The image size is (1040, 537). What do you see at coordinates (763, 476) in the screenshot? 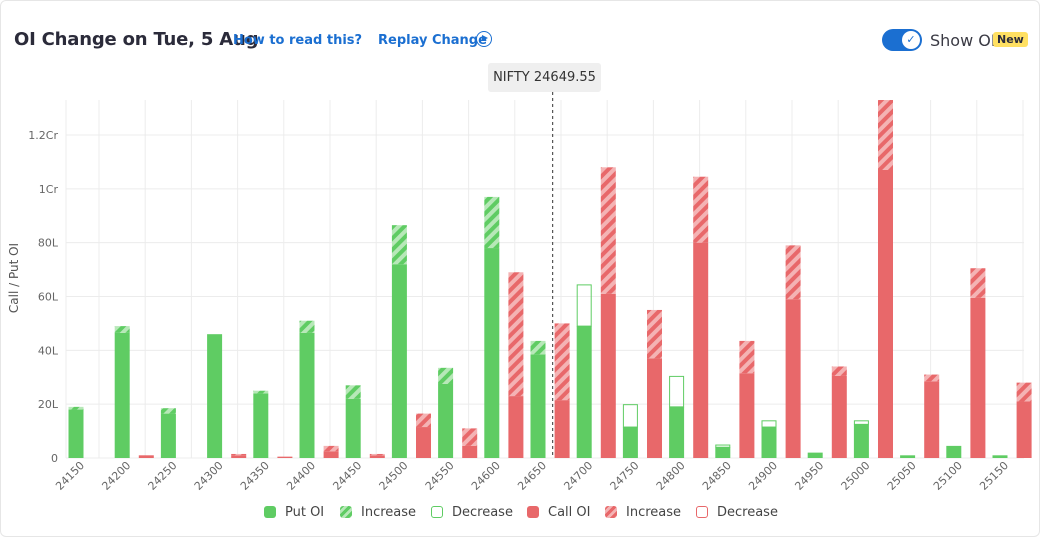
I see `x-tick-label: 24900` at bounding box center [763, 476].